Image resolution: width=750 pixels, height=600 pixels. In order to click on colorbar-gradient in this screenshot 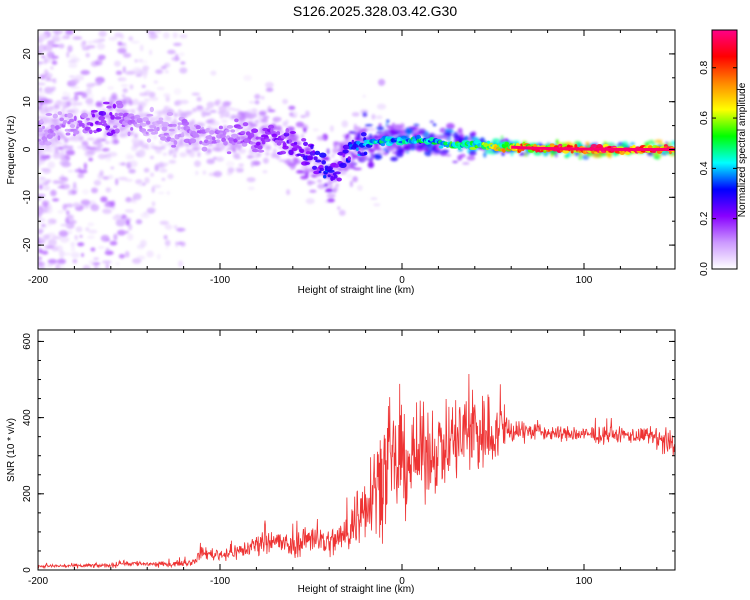, I will do `click(724, 149)`.